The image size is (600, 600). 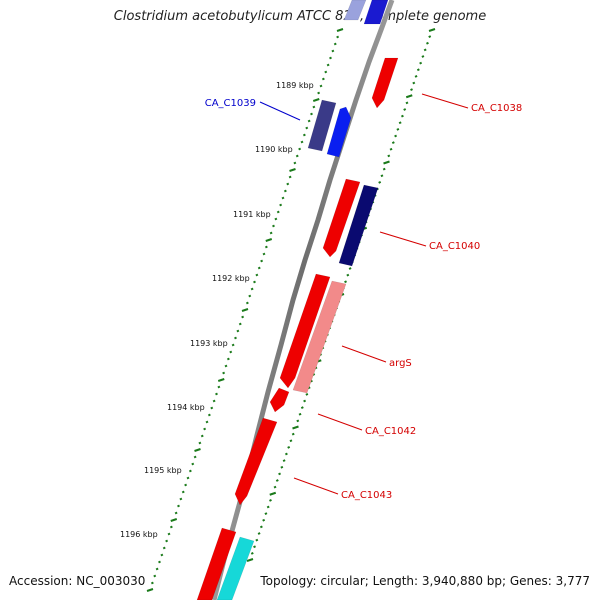 I want to click on gene-label: CA_C1040, so click(x=454, y=246).